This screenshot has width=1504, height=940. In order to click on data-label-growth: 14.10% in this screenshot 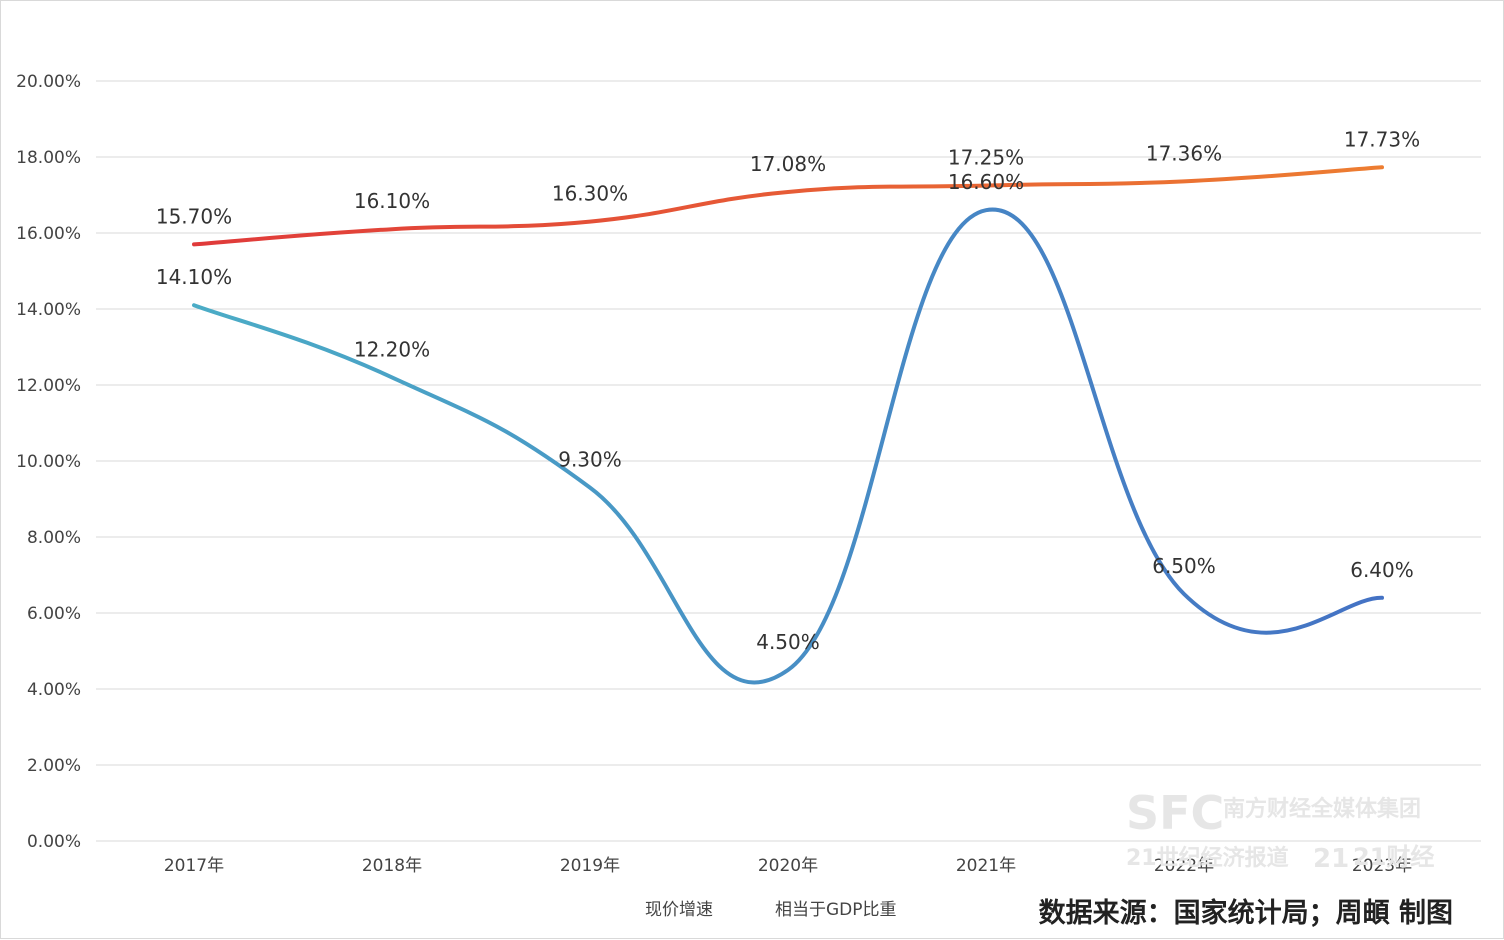, I will do `click(194, 277)`.